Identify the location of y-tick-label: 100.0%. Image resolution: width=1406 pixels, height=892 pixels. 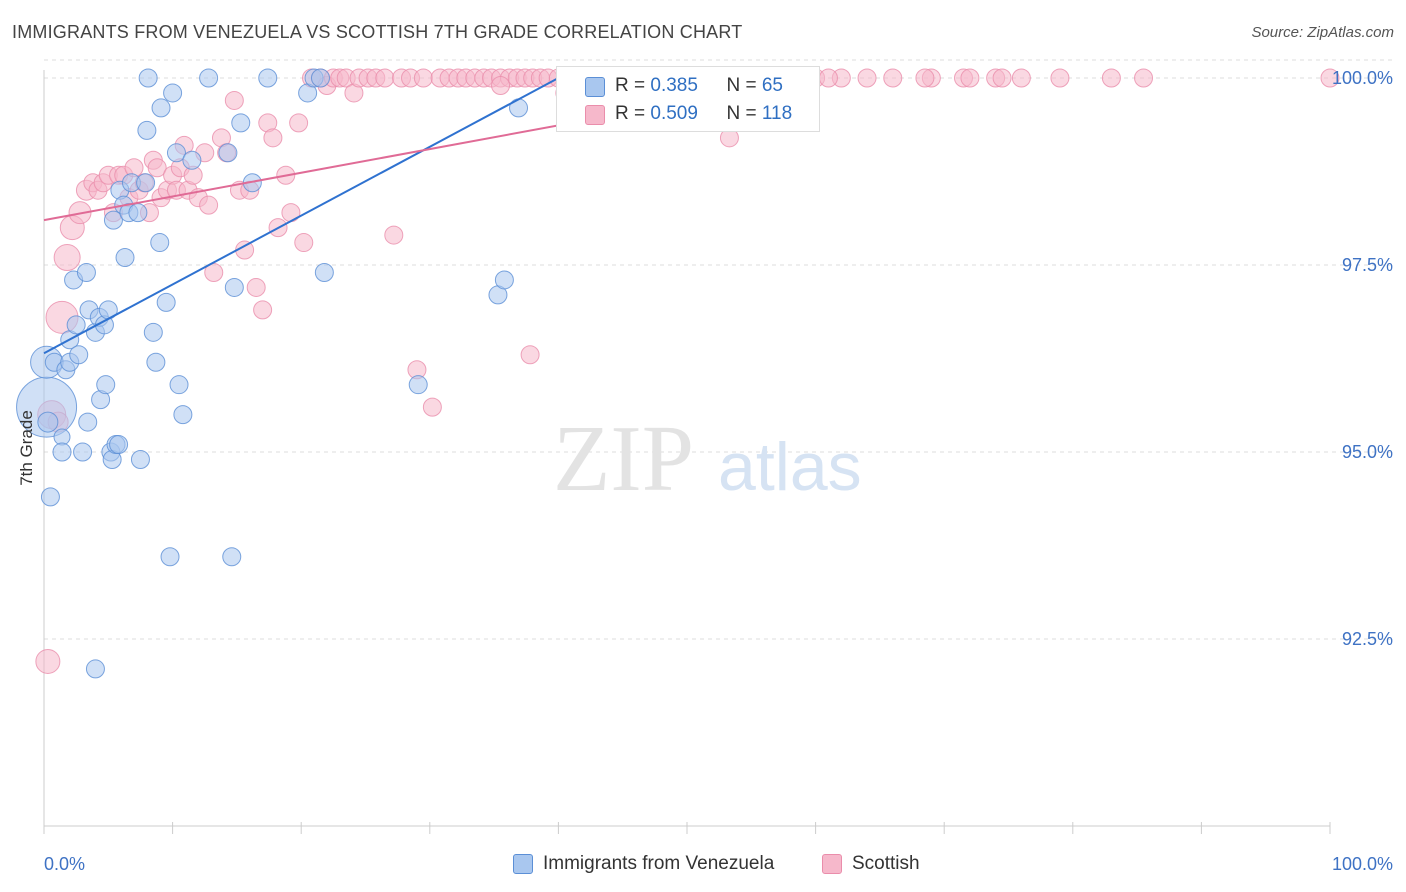
(1362, 78).